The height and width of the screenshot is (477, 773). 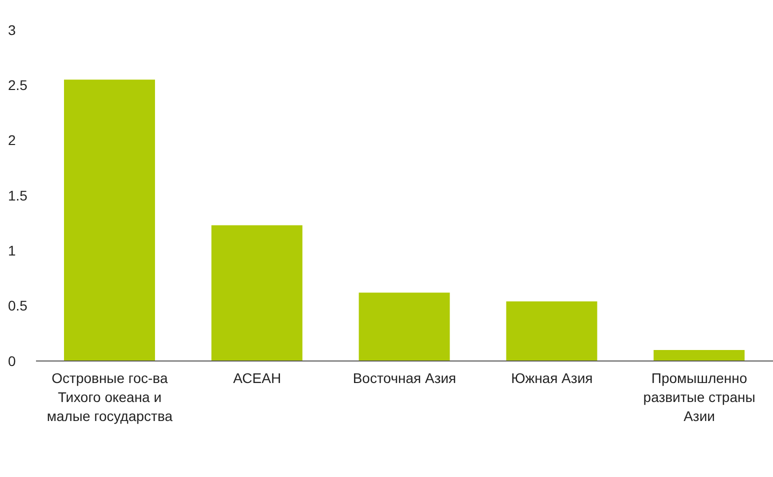 What do you see at coordinates (552, 378) in the screenshot?
I see `x-tick-label: Южная Азия` at bounding box center [552, 378].